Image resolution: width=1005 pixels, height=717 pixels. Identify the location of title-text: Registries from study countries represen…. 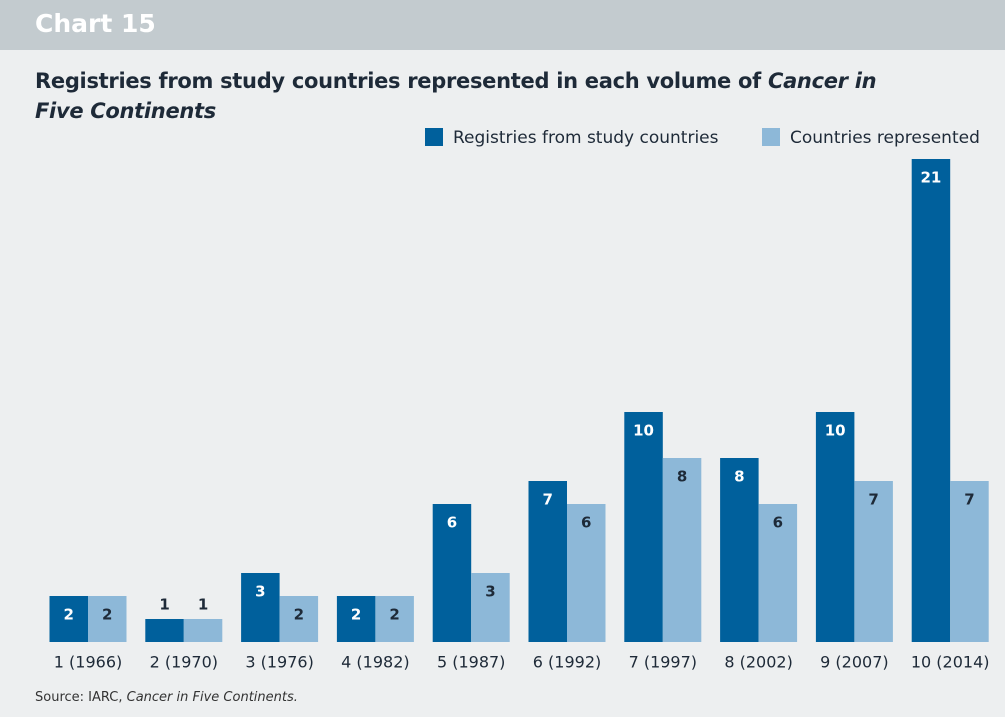
(401, 81).